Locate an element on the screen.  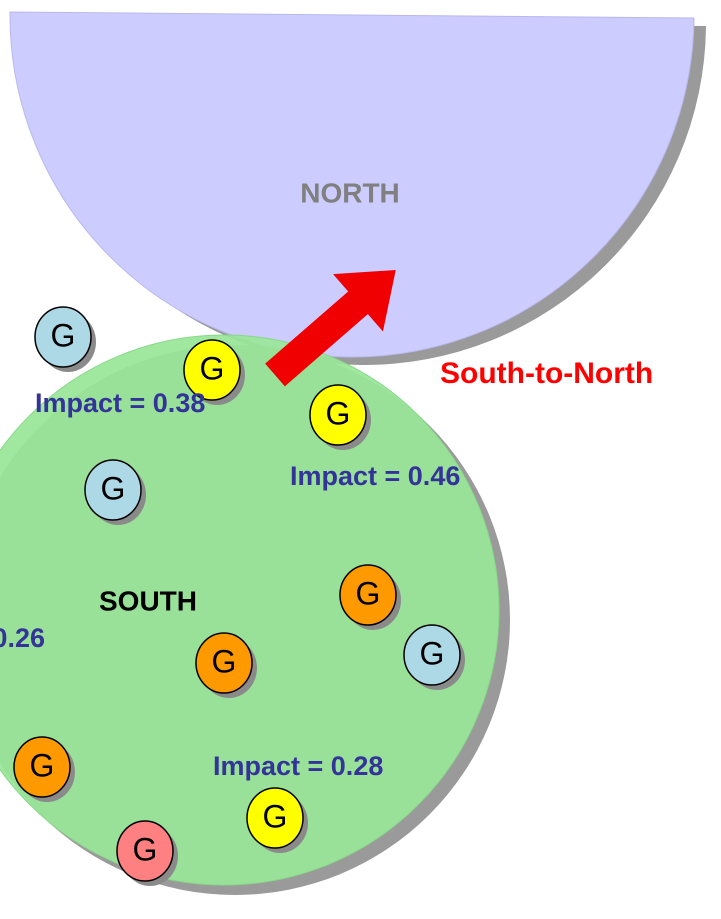
arrow is located at coordinates (330, 328).